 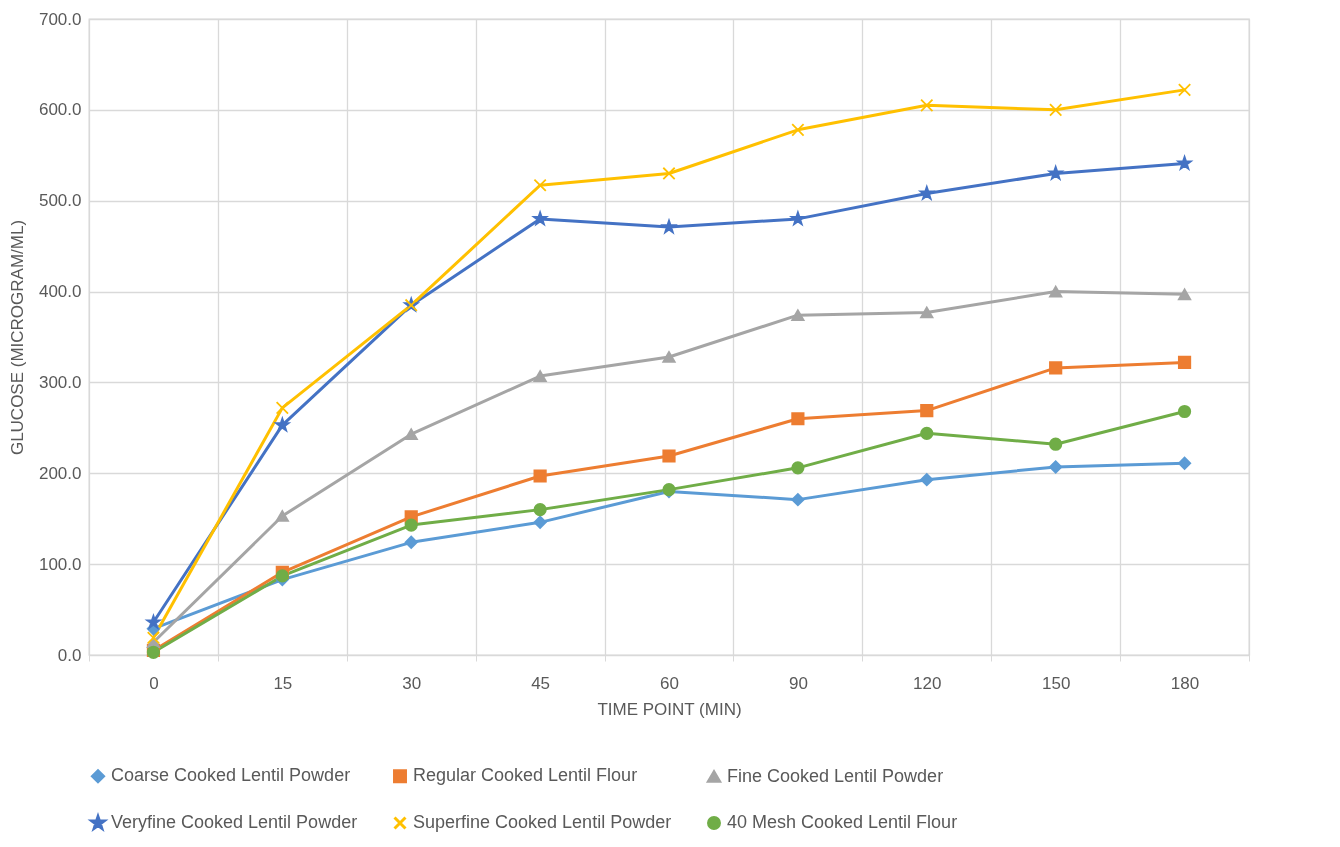 I want to click on legend-label: Coarse Cooked Lentil Powder, so click(x=231, y=775).